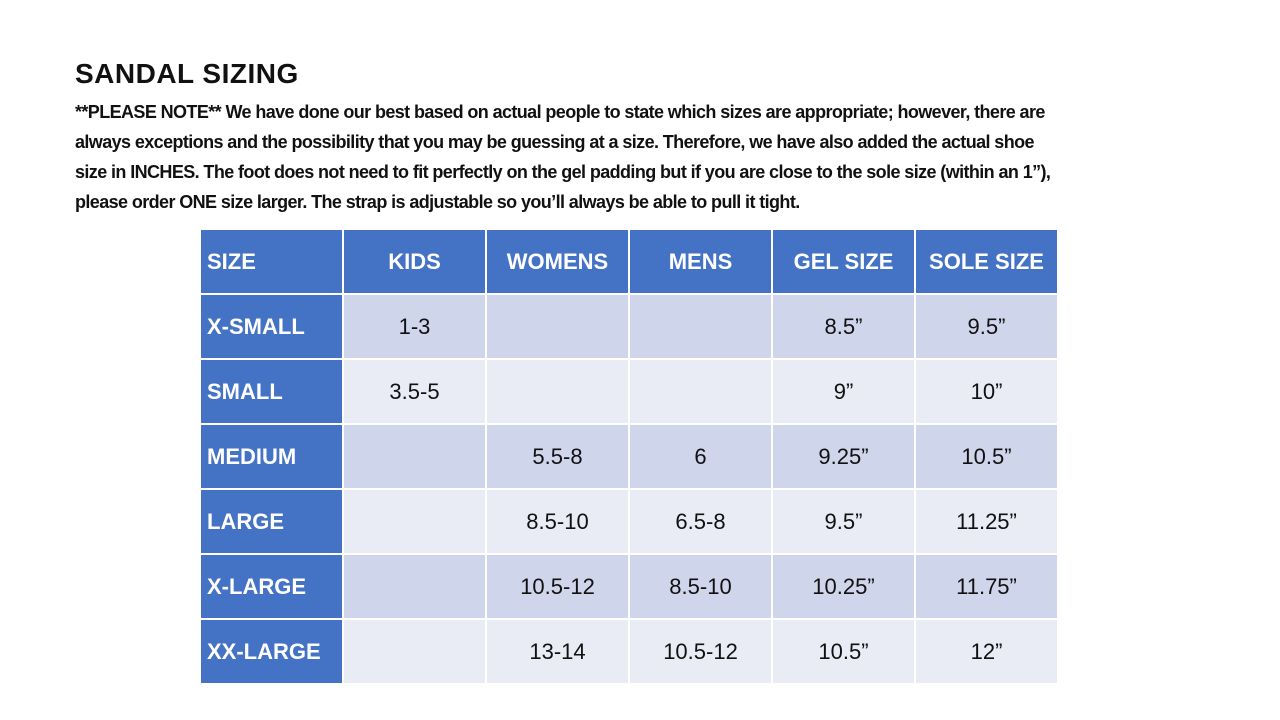 The height and width of the screenshot is (720, 1280). Describe the element at coordinates (986, 391) in the screenshot. I see `table-cell: 10”` at that location.